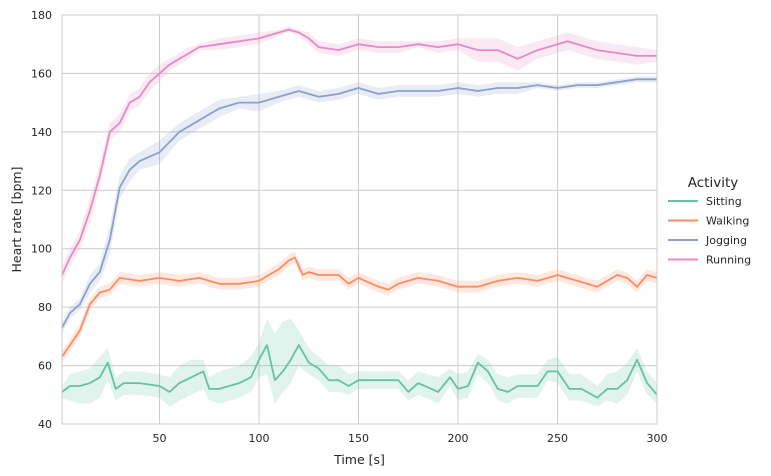 The image size is (771, 476). Describe the element at coordinates (41, 249) in the screenshot. I see `y-tick-label: 100` at that location.